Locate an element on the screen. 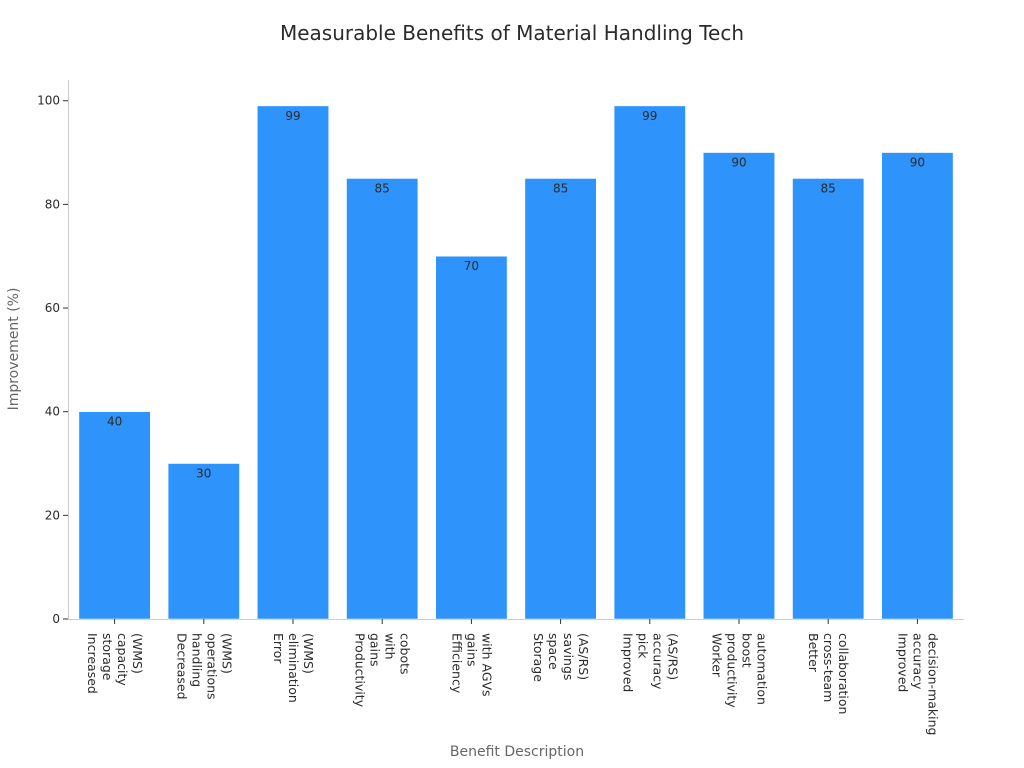 This screenshot has height=768, width=1024. x-tick-label: Error elimination (WMS) is located at coordinates (293, 668).